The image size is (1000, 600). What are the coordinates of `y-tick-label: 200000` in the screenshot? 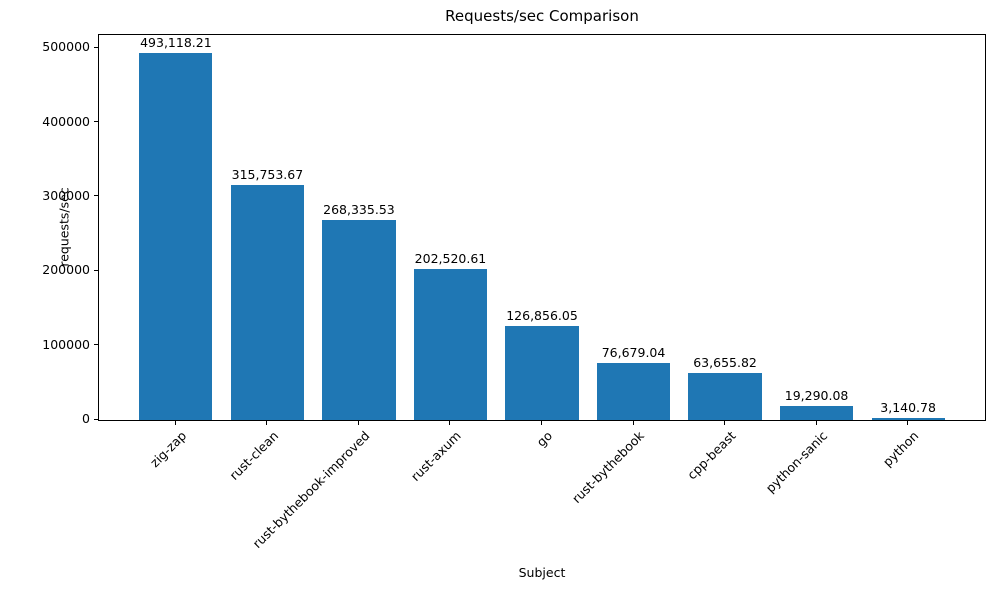 It's located at (66, 270).